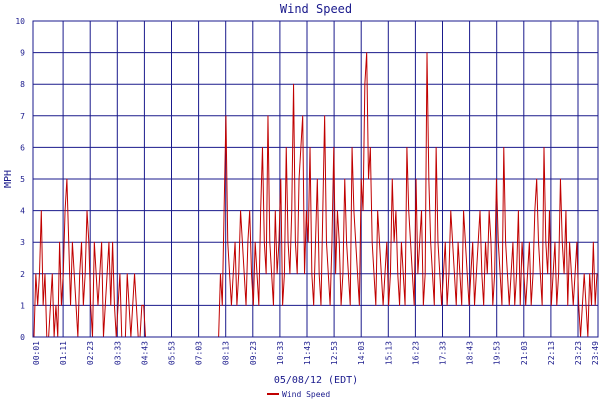 Image resolution: width=600 pixels, height=400 pixels. What do you see at coordinates (443, 353) in the screenshot?
I see `x-tick-label: 17:33` at bounding box center [443, 353].